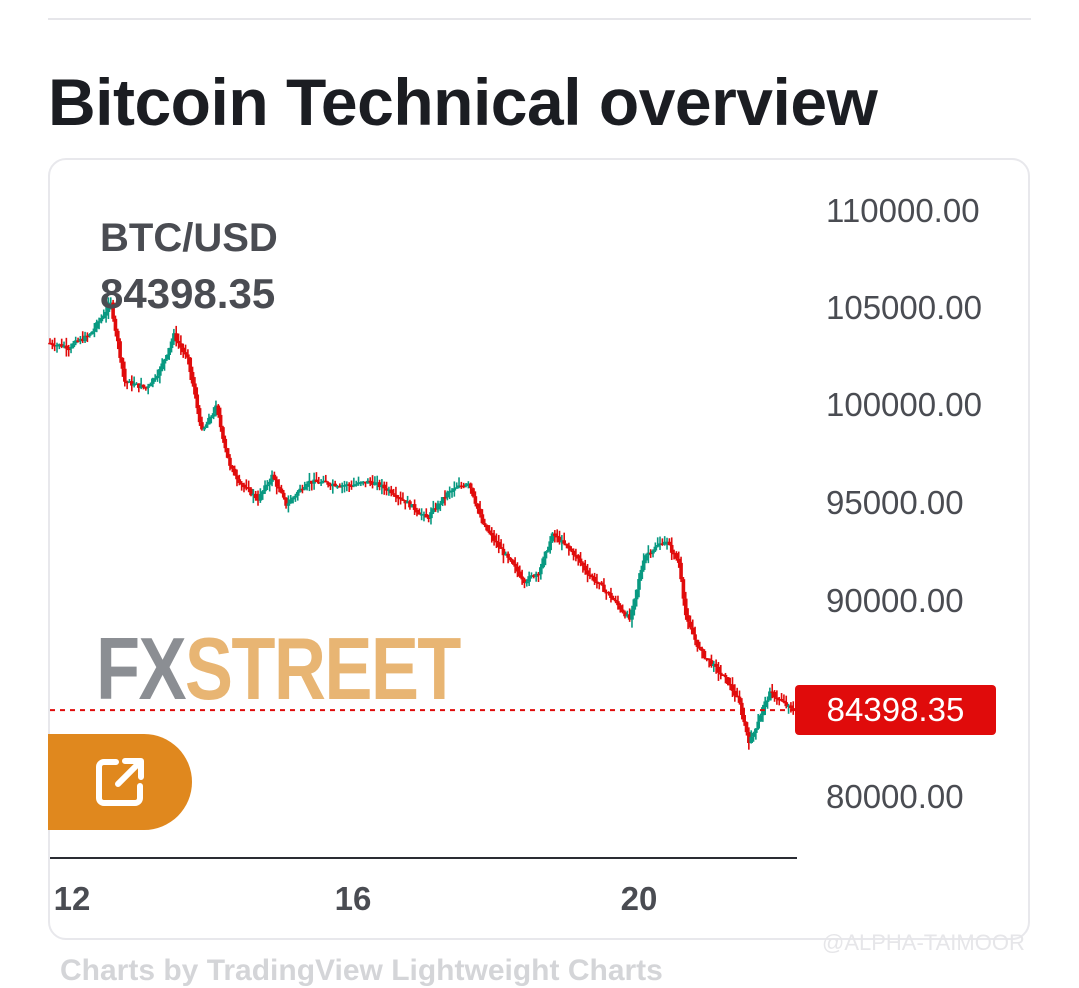 Image resolution: width=1079 pixels, height=988 pixels. I want to click on open-external-button, so click(120, 782).